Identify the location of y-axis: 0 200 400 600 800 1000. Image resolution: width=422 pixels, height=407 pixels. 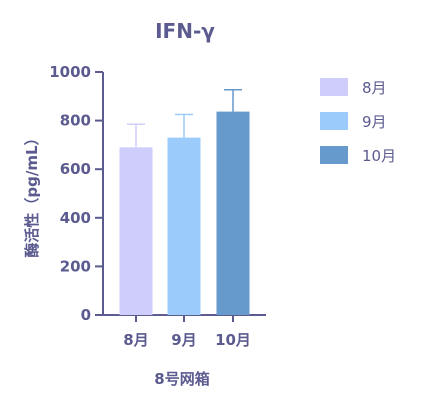
(76, 193).